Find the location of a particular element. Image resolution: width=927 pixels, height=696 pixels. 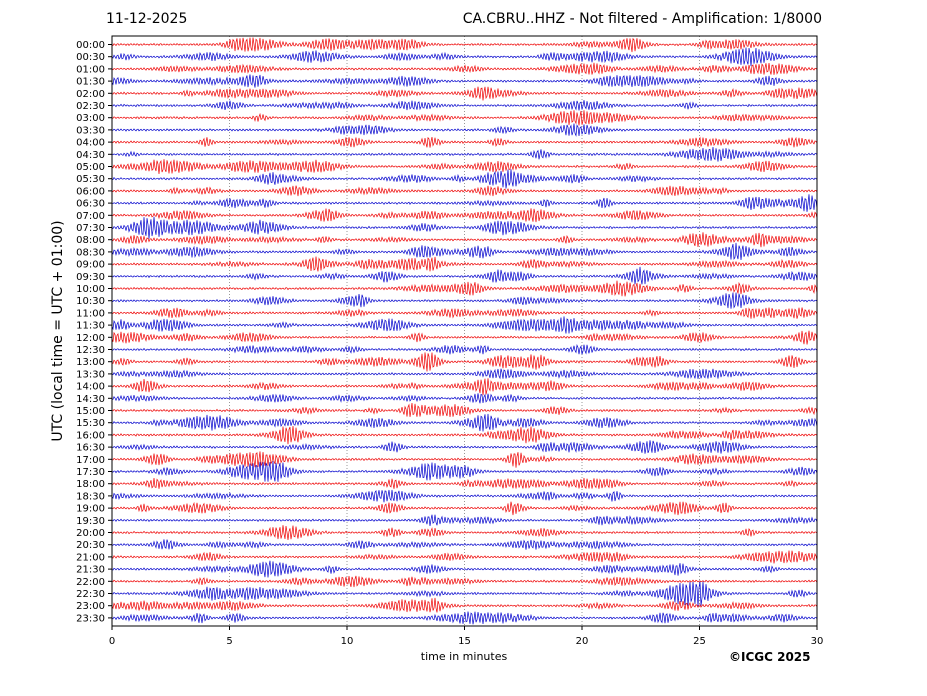

row-time-label: 13:30 is located at coordinates (90, 374).